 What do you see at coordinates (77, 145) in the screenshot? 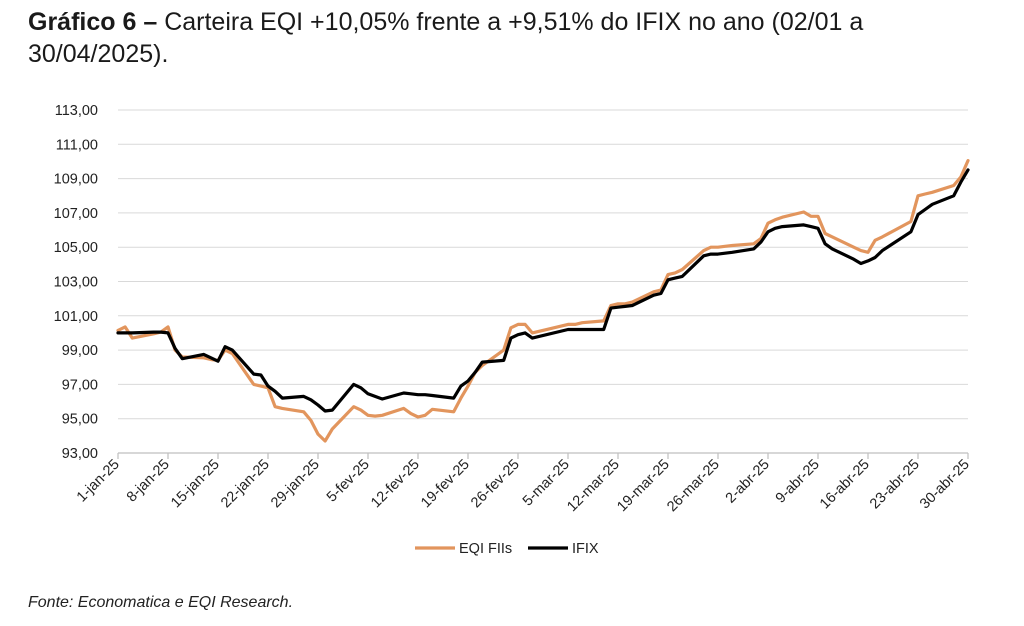
I see `y-tick-label: 111,00` at bounding box center [77, 145].